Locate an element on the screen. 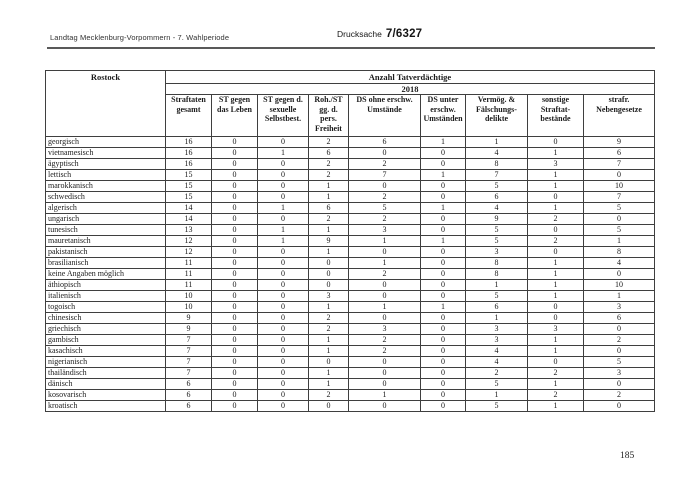 This screenshot has width=700, height=495. table-header-row-1: Rostock Anzahl Tatverdächtige is located at coordinates (350, 103).